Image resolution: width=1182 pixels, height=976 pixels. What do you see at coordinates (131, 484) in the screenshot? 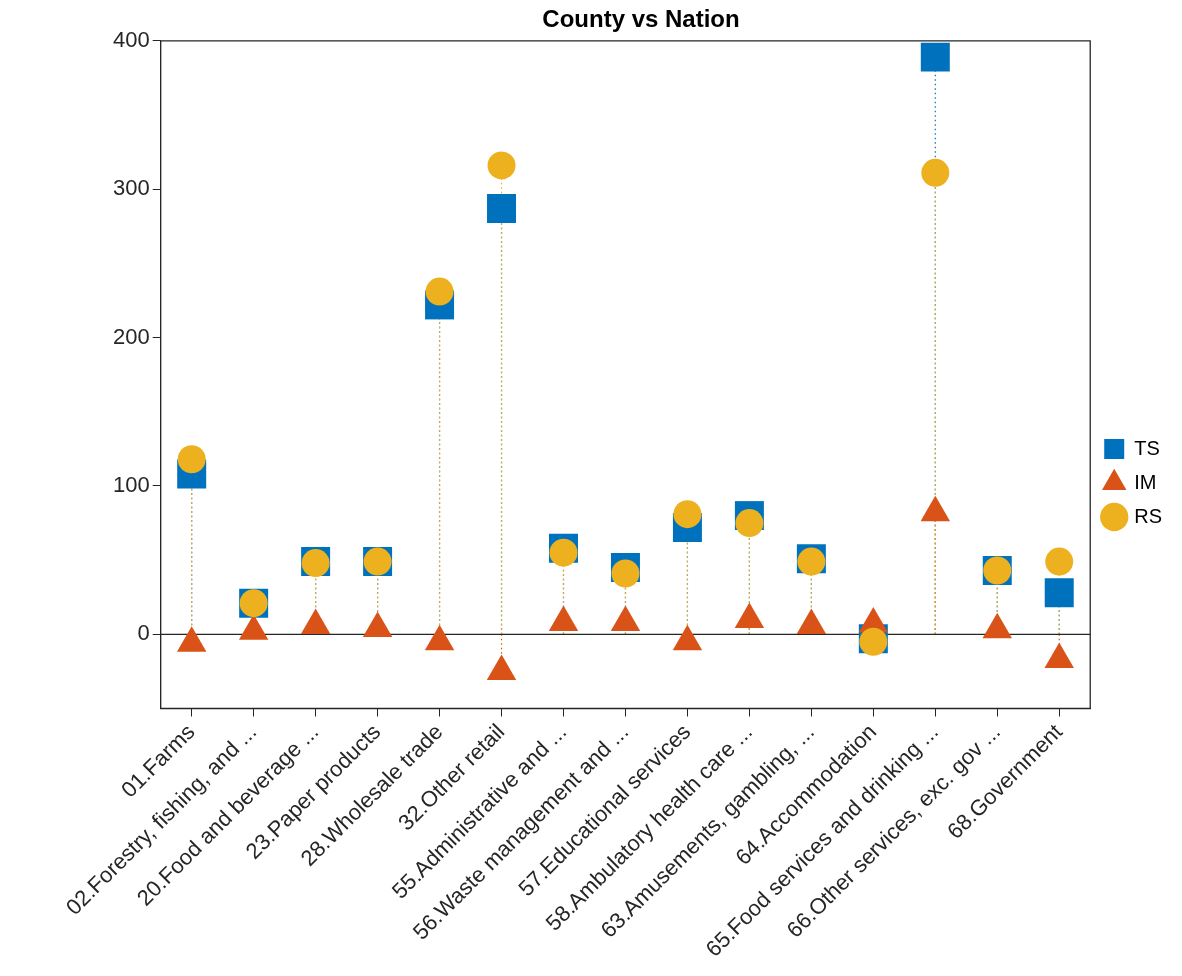
I see `y-tick-label: 100` at bounding box center [131, 484].